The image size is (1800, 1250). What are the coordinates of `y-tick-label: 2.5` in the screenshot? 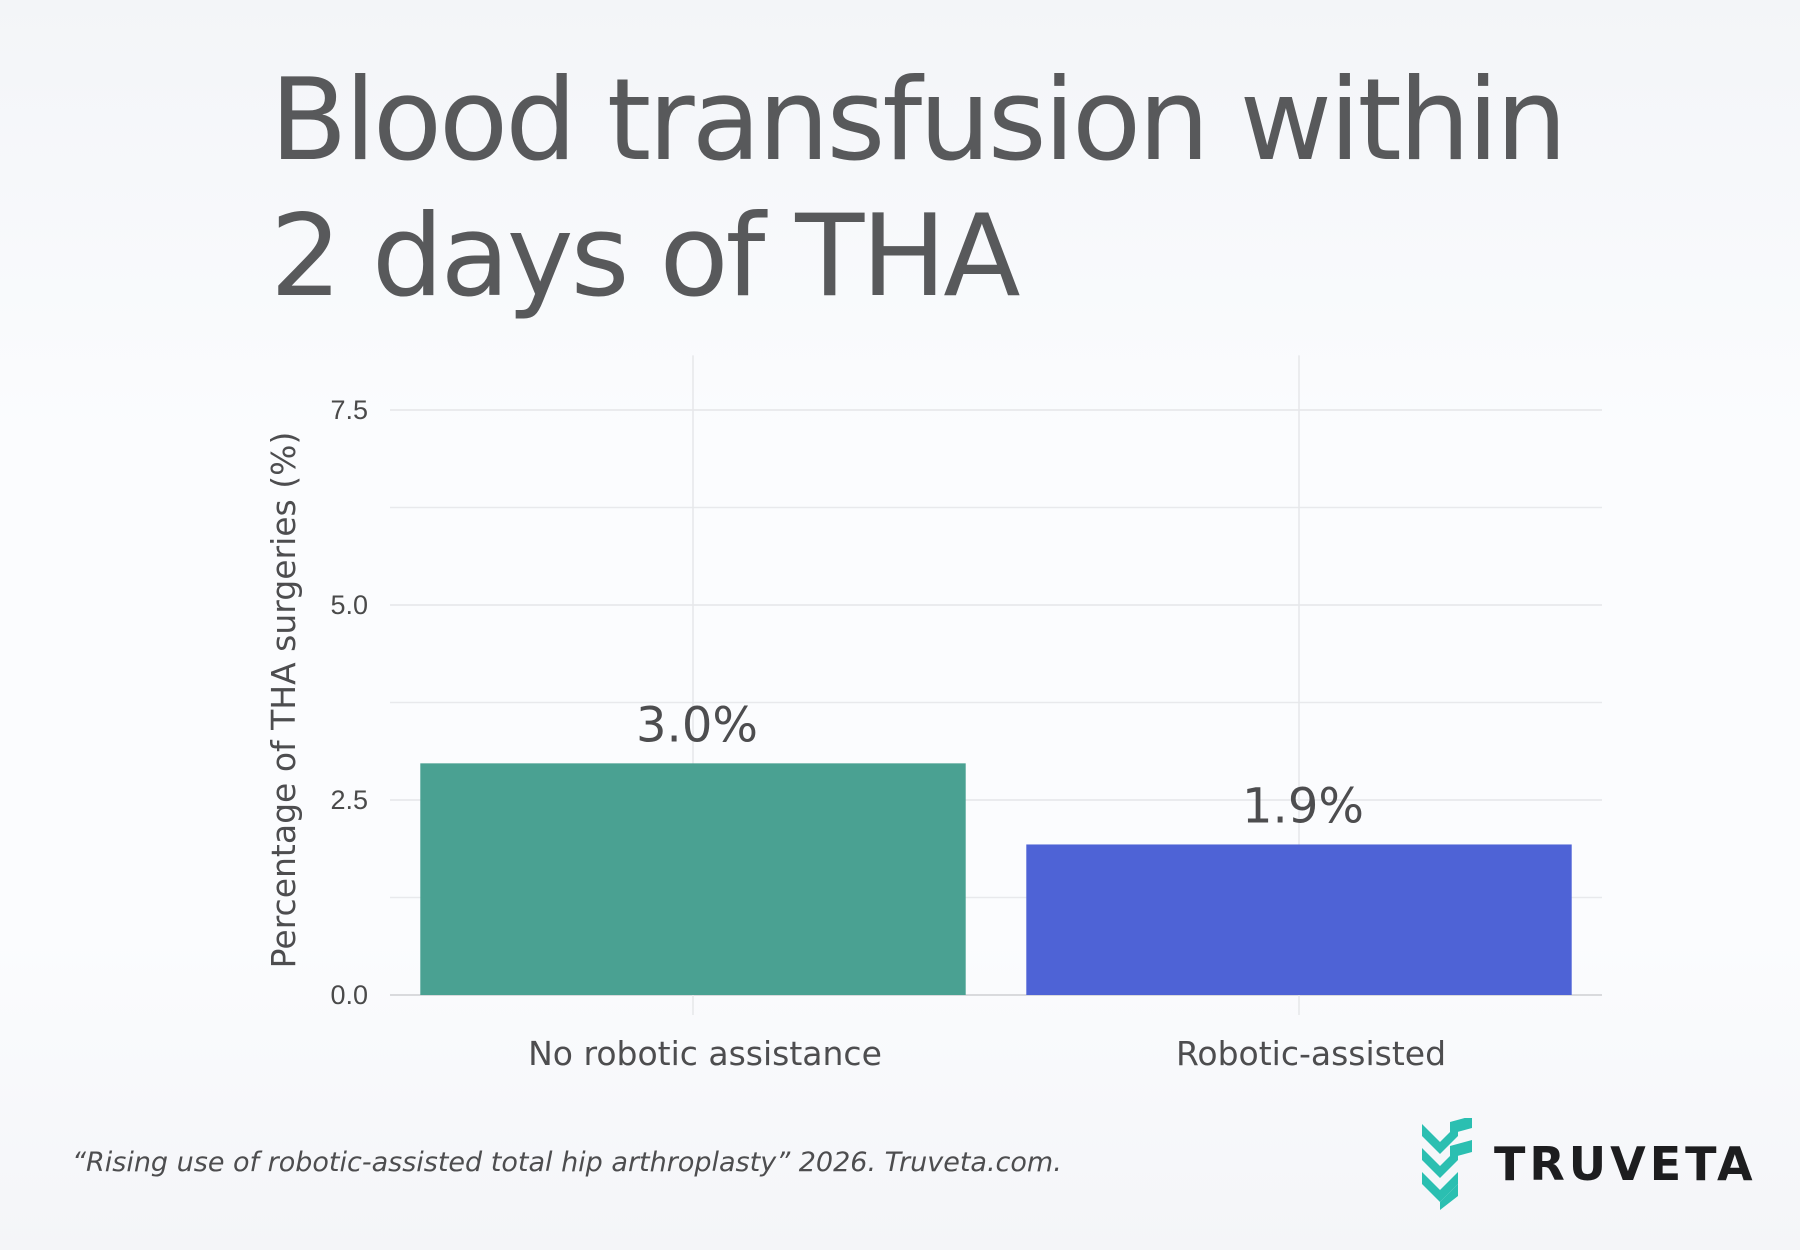 It's located at (349, 800).